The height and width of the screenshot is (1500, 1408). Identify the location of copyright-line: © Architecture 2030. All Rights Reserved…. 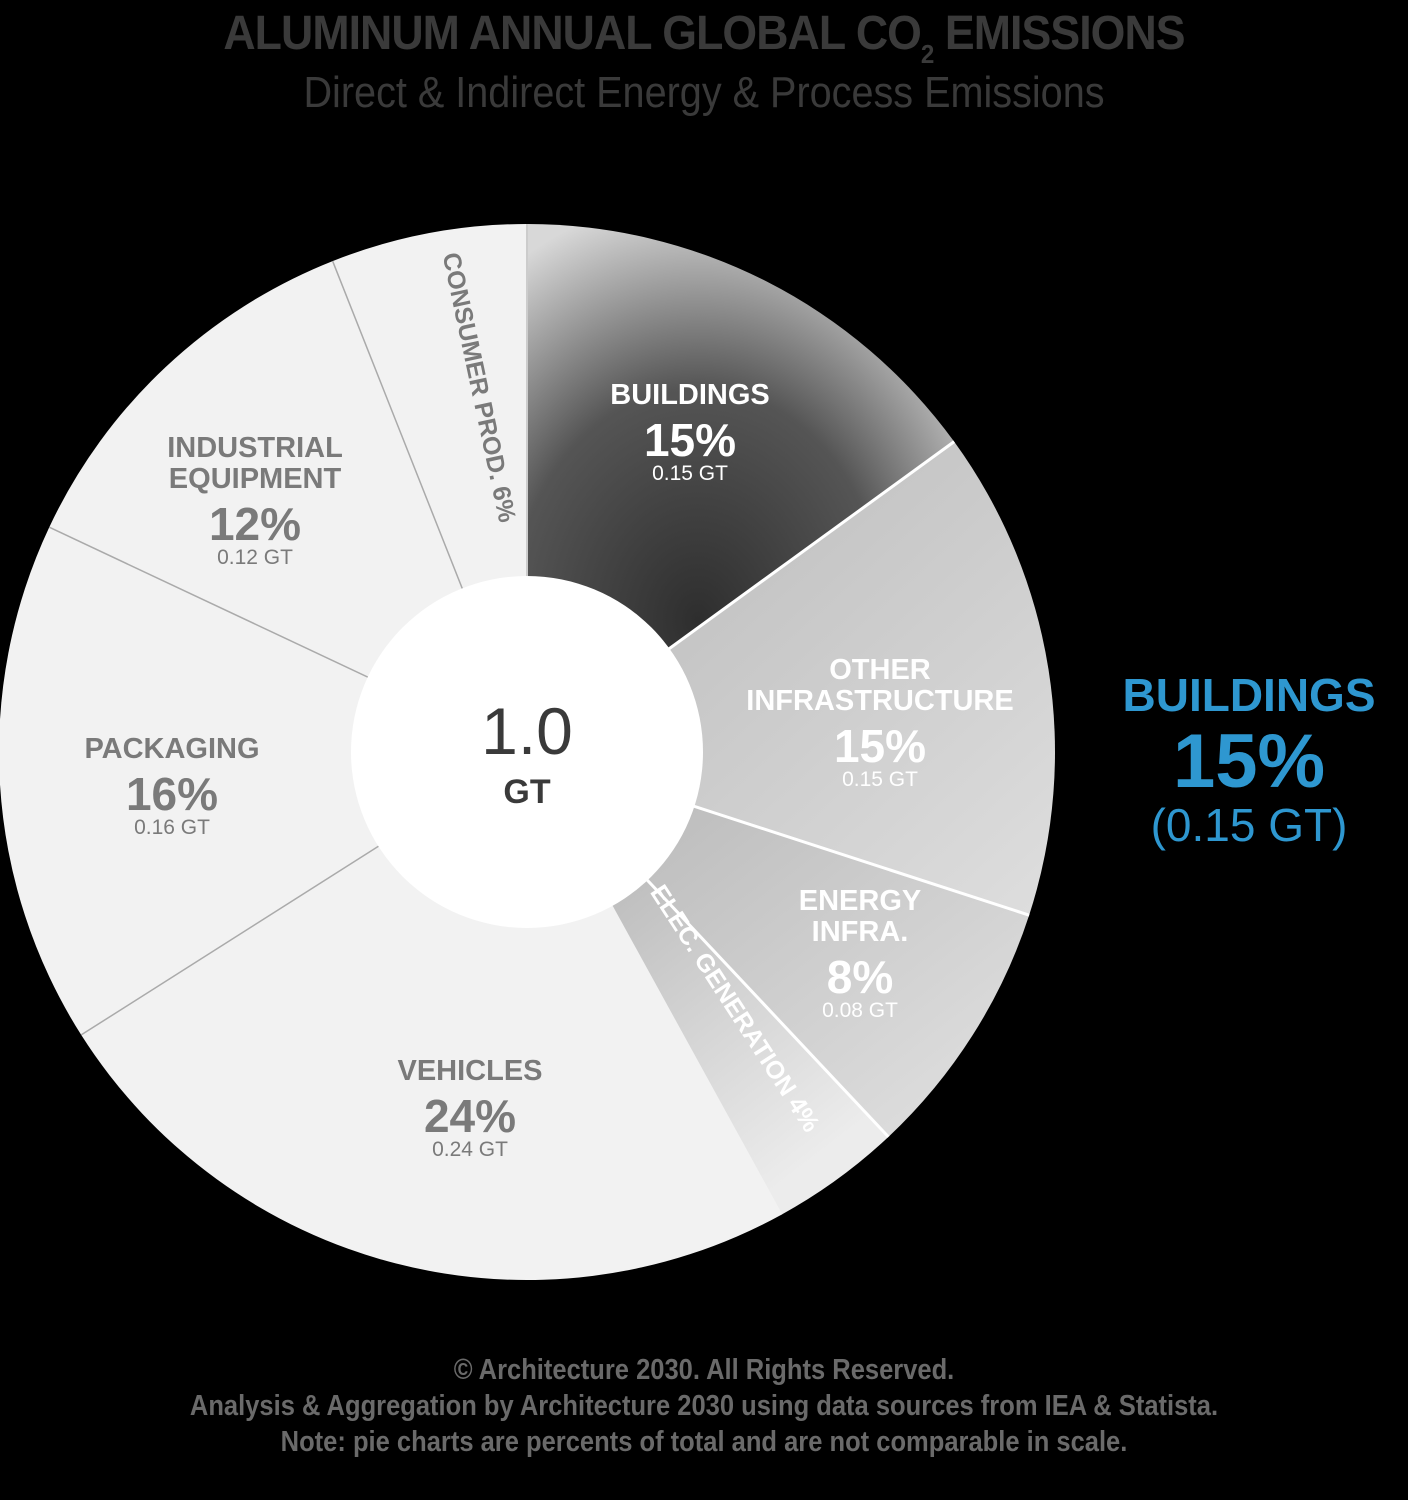
(704, 1370).